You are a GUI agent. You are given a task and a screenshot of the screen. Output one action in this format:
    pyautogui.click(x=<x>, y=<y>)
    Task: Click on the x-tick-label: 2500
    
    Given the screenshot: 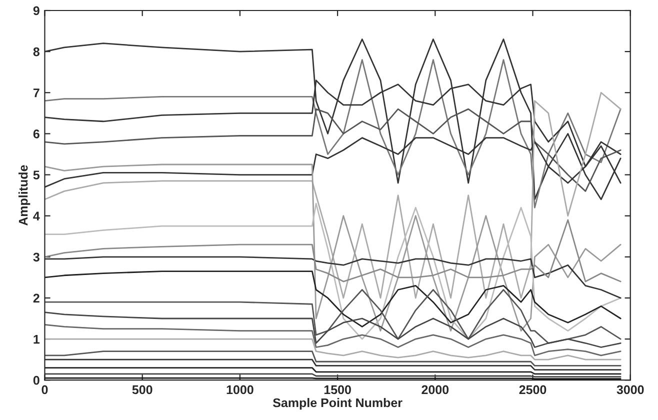 What is the action you would take?
    pyautogui.click(x=532, y=389)
    